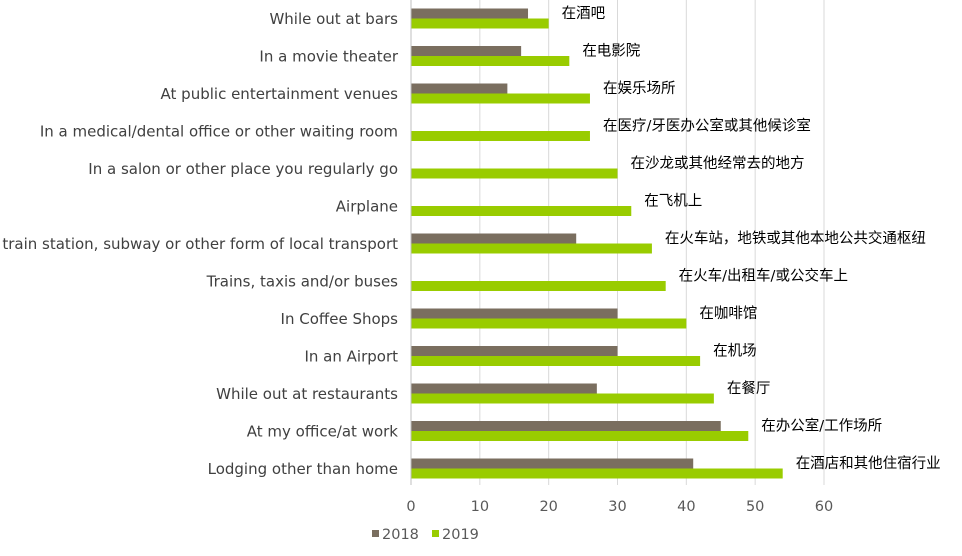  Describe the element at coordinates (351, 357) in the screenshot. I see `category-label: In an Airport` at that location.